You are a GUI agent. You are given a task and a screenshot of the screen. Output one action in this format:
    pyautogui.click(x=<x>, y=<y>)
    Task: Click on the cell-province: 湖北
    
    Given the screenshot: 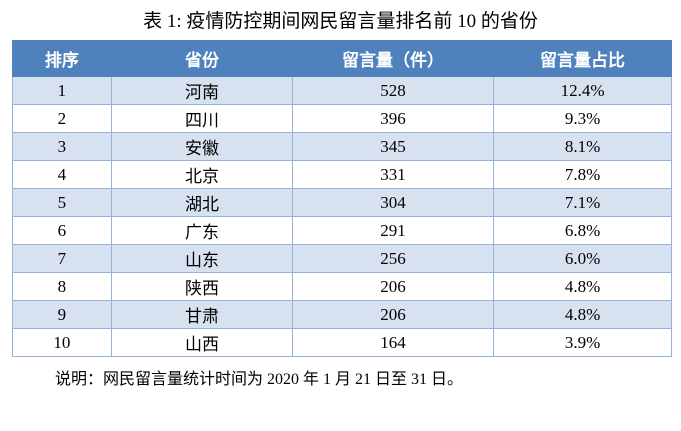 What is the action you would take?
    pyautogui.click(x=202, y=202)
    